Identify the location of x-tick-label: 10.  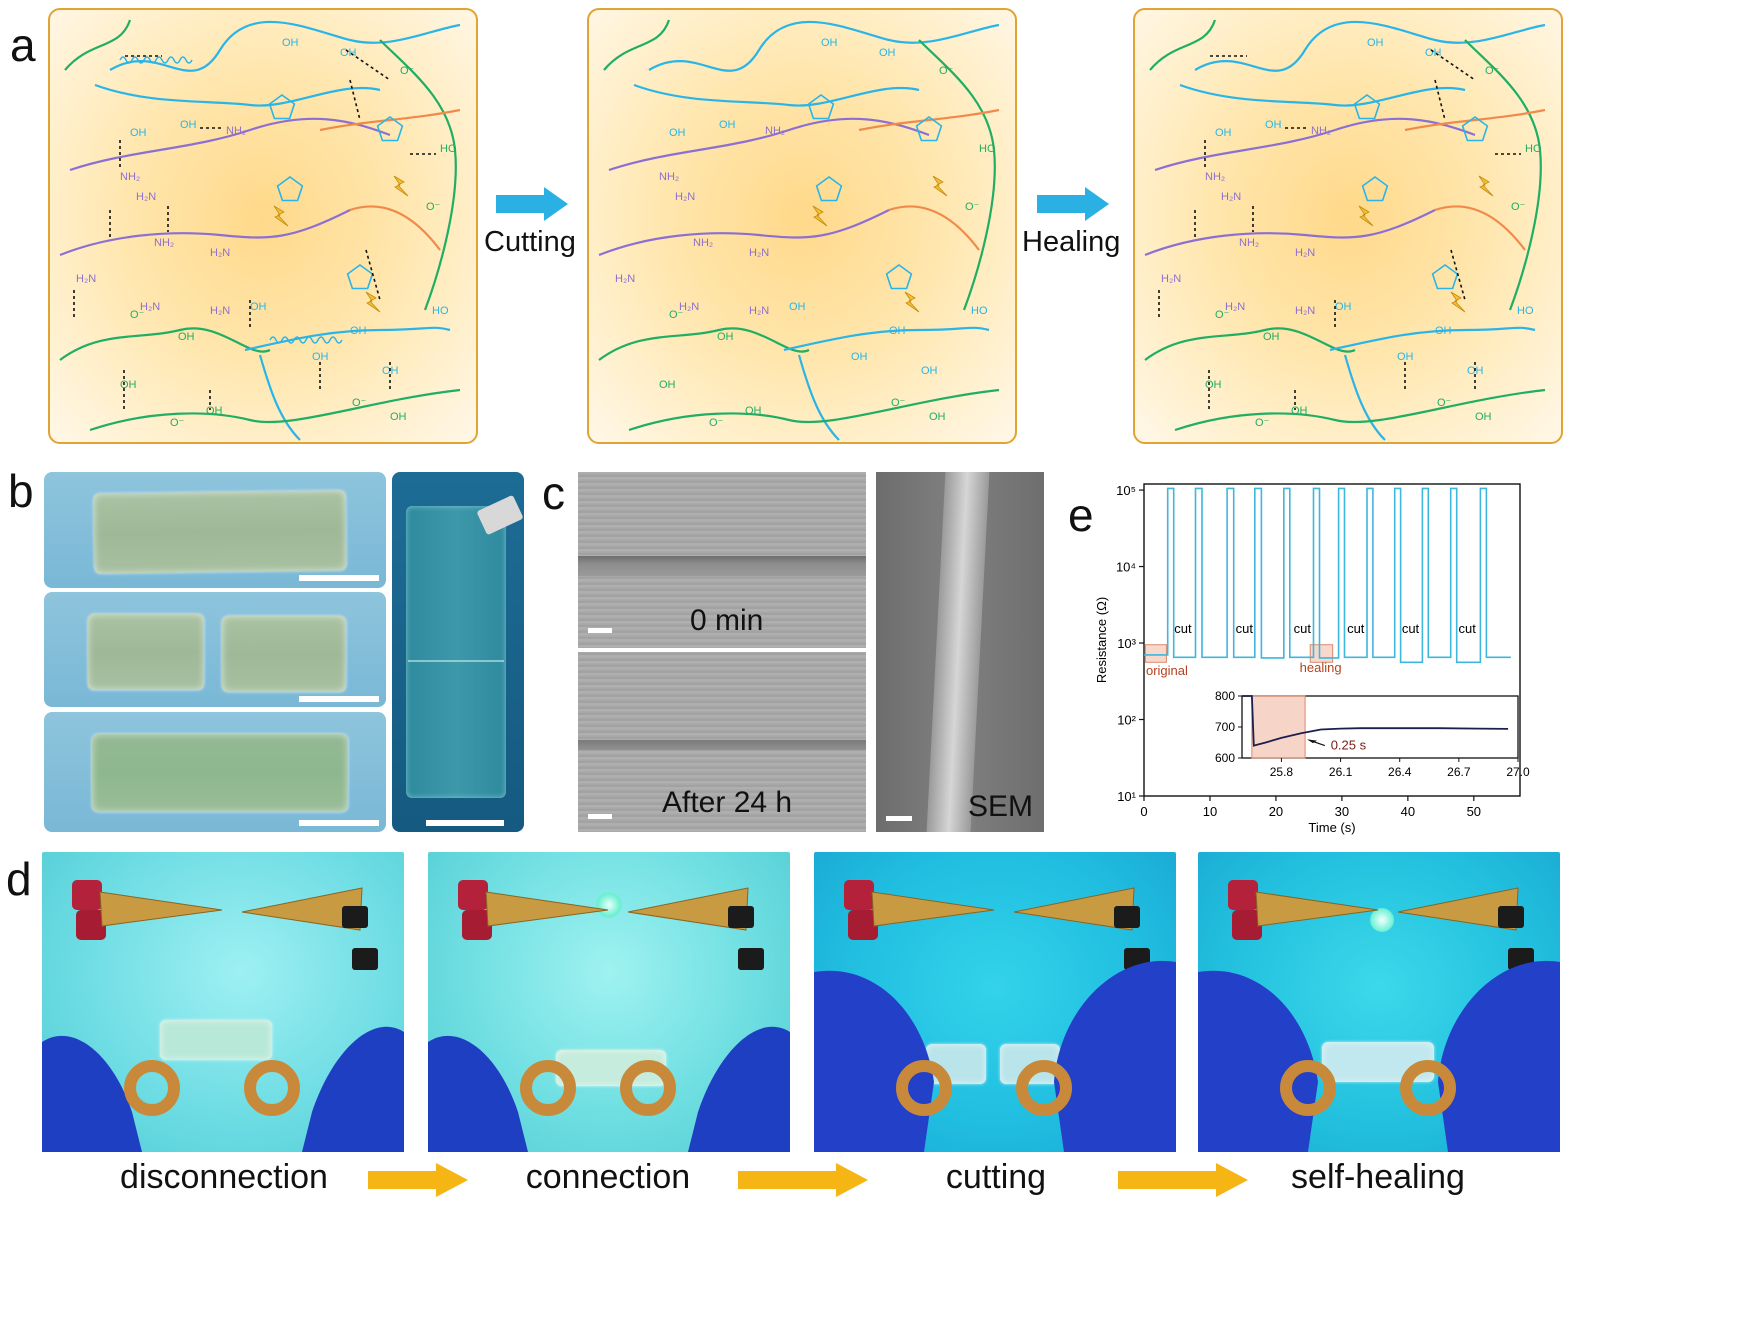
(1210, 811).